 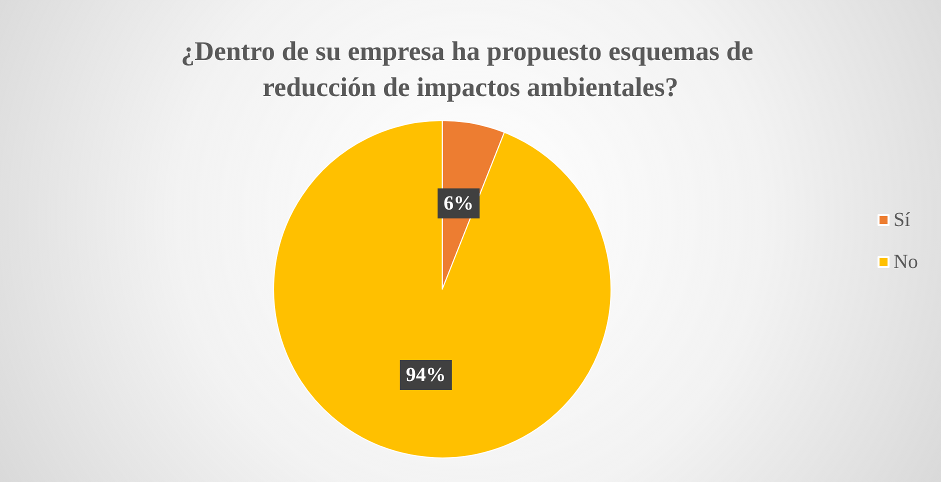 I want to click on legend-label: Sí, so click(x=902, y=220).